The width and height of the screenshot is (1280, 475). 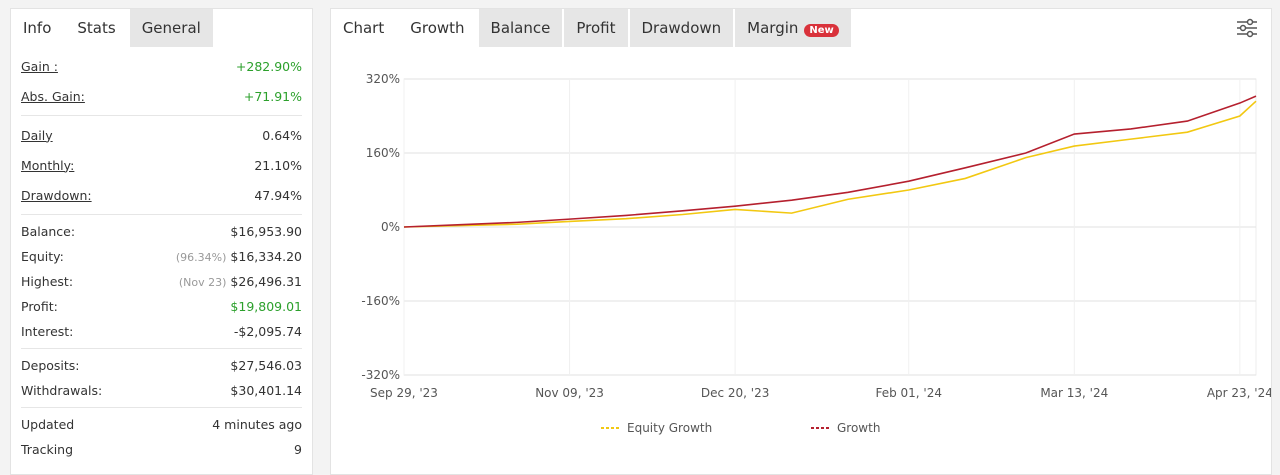 I want to click on stats-row: Monthly: 21.10%, so click(x=161, y=165).